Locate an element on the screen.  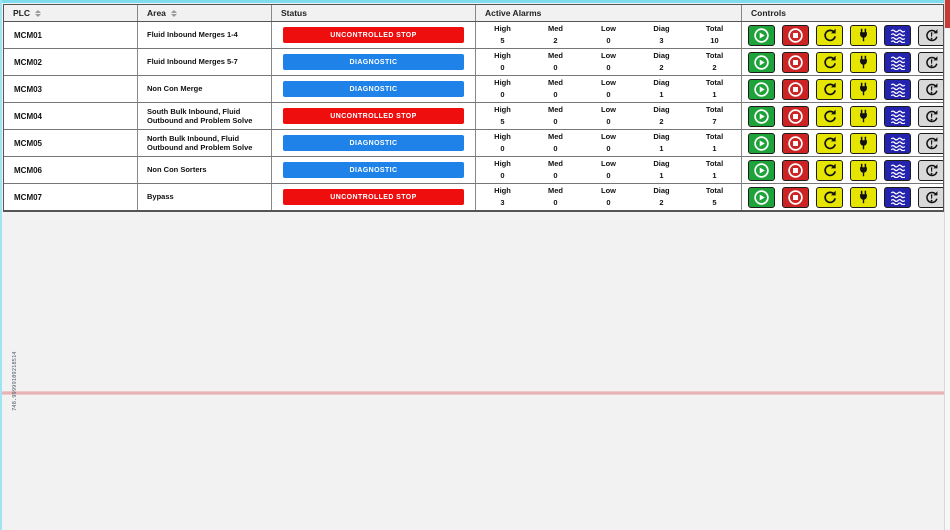
plc-cell: MCM06 is located at coordinates (71, 170).